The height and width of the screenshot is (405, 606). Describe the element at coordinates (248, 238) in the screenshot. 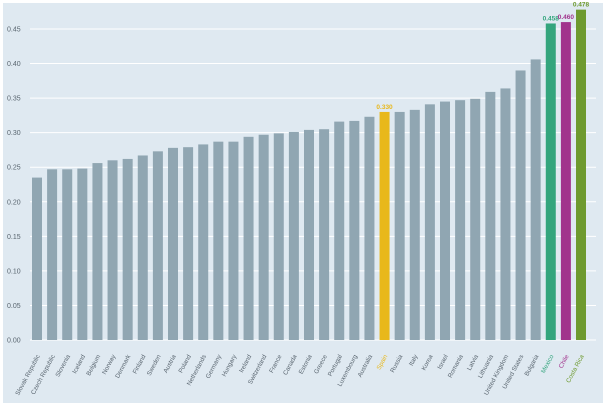

I see `bar-ireland` at that location.